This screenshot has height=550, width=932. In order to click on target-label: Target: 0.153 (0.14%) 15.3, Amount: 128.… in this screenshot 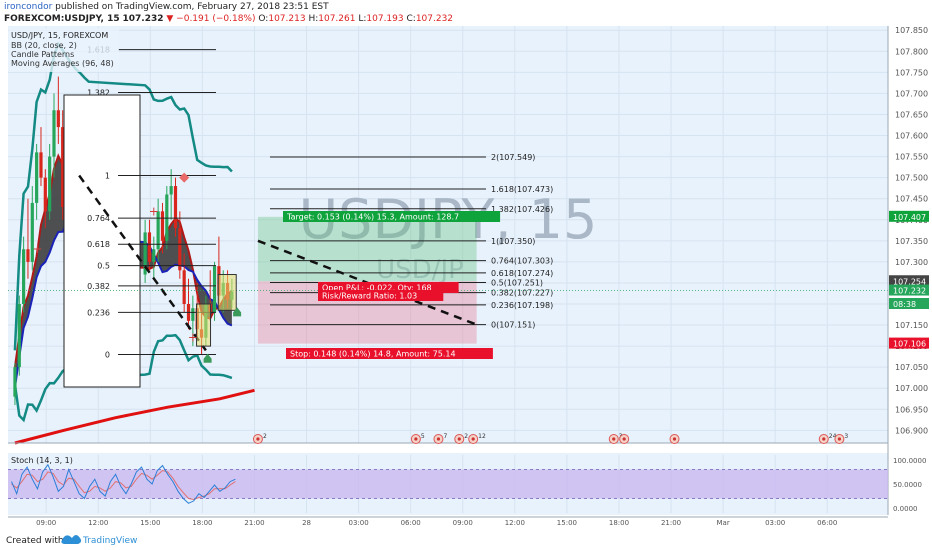, I will do `click(372, 217)`.